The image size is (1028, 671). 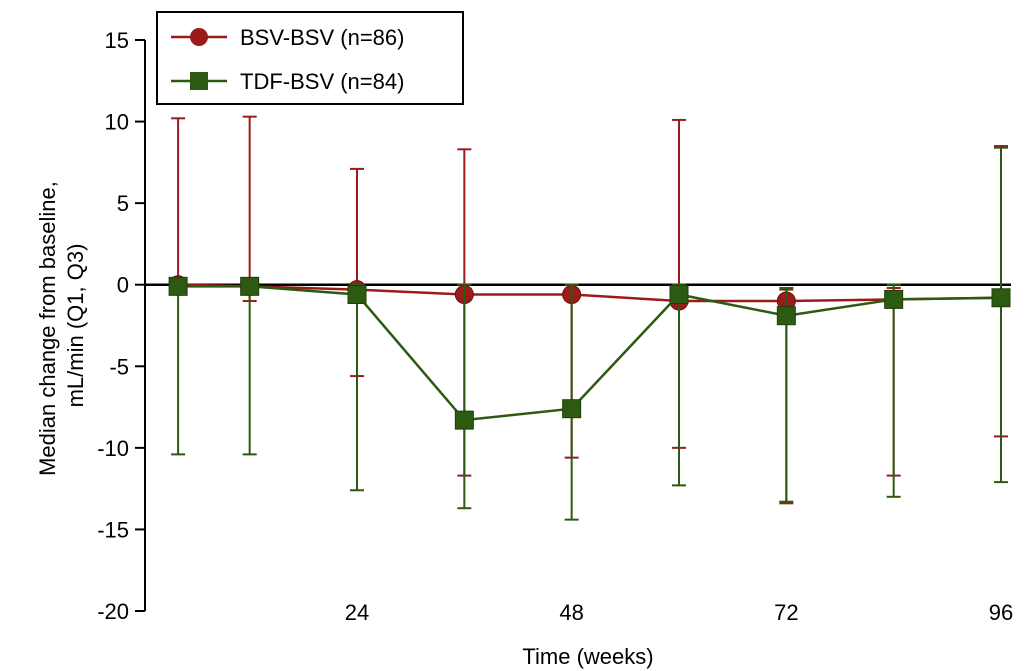 I want to click on y-tick-label: -20, so click(x=113, y=611).